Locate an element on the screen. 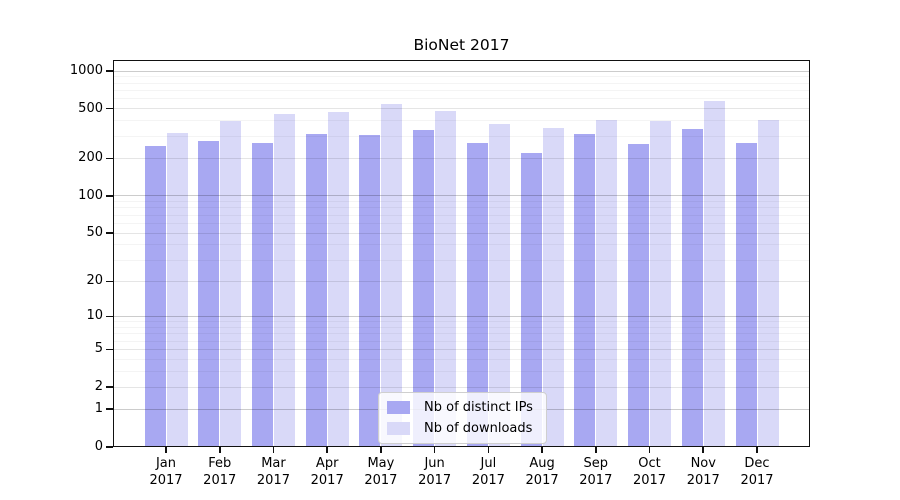 This screenshot has width=900, height=500. y-tick-label: 100 is located at coordinates (90, 195).